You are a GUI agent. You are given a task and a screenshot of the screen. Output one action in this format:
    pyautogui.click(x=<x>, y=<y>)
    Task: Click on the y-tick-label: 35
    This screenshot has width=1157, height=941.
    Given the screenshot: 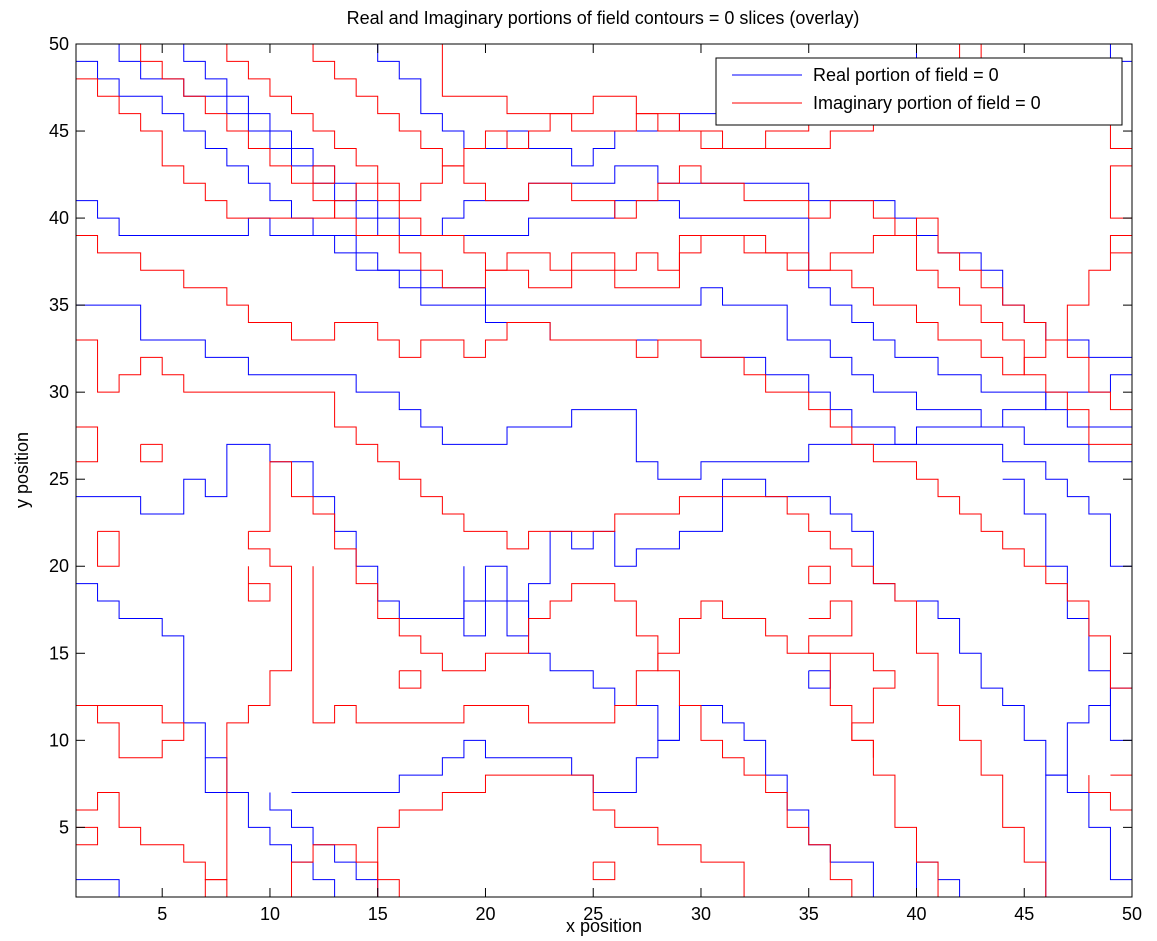 What is the action you would take?
    pyautogui.click(x=59, y=305)
    